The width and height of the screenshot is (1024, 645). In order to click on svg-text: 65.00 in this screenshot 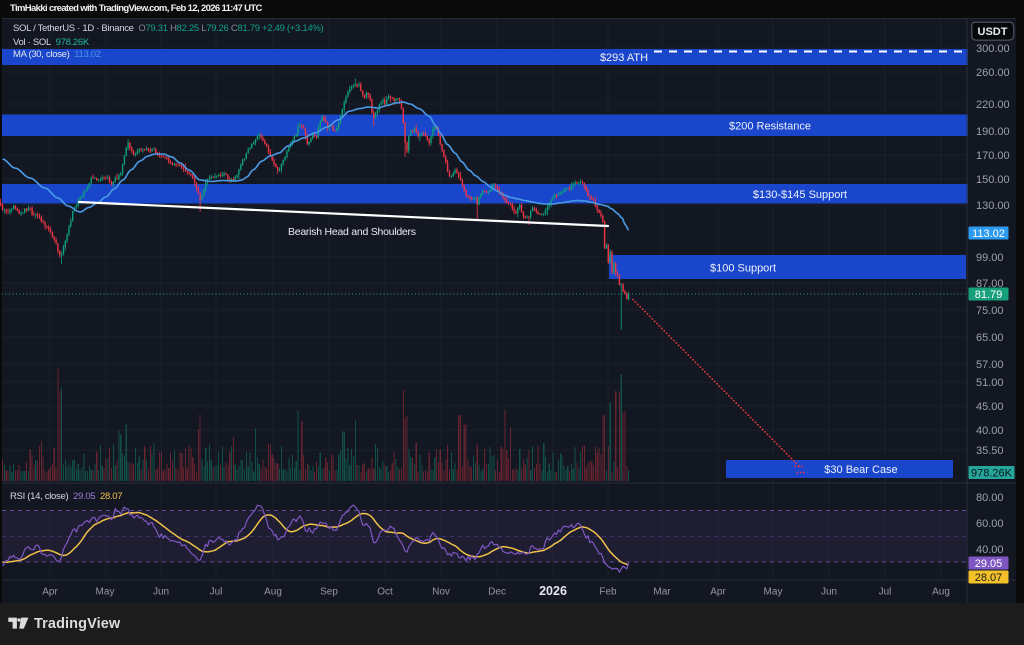, I will do `click(990, 338)`.